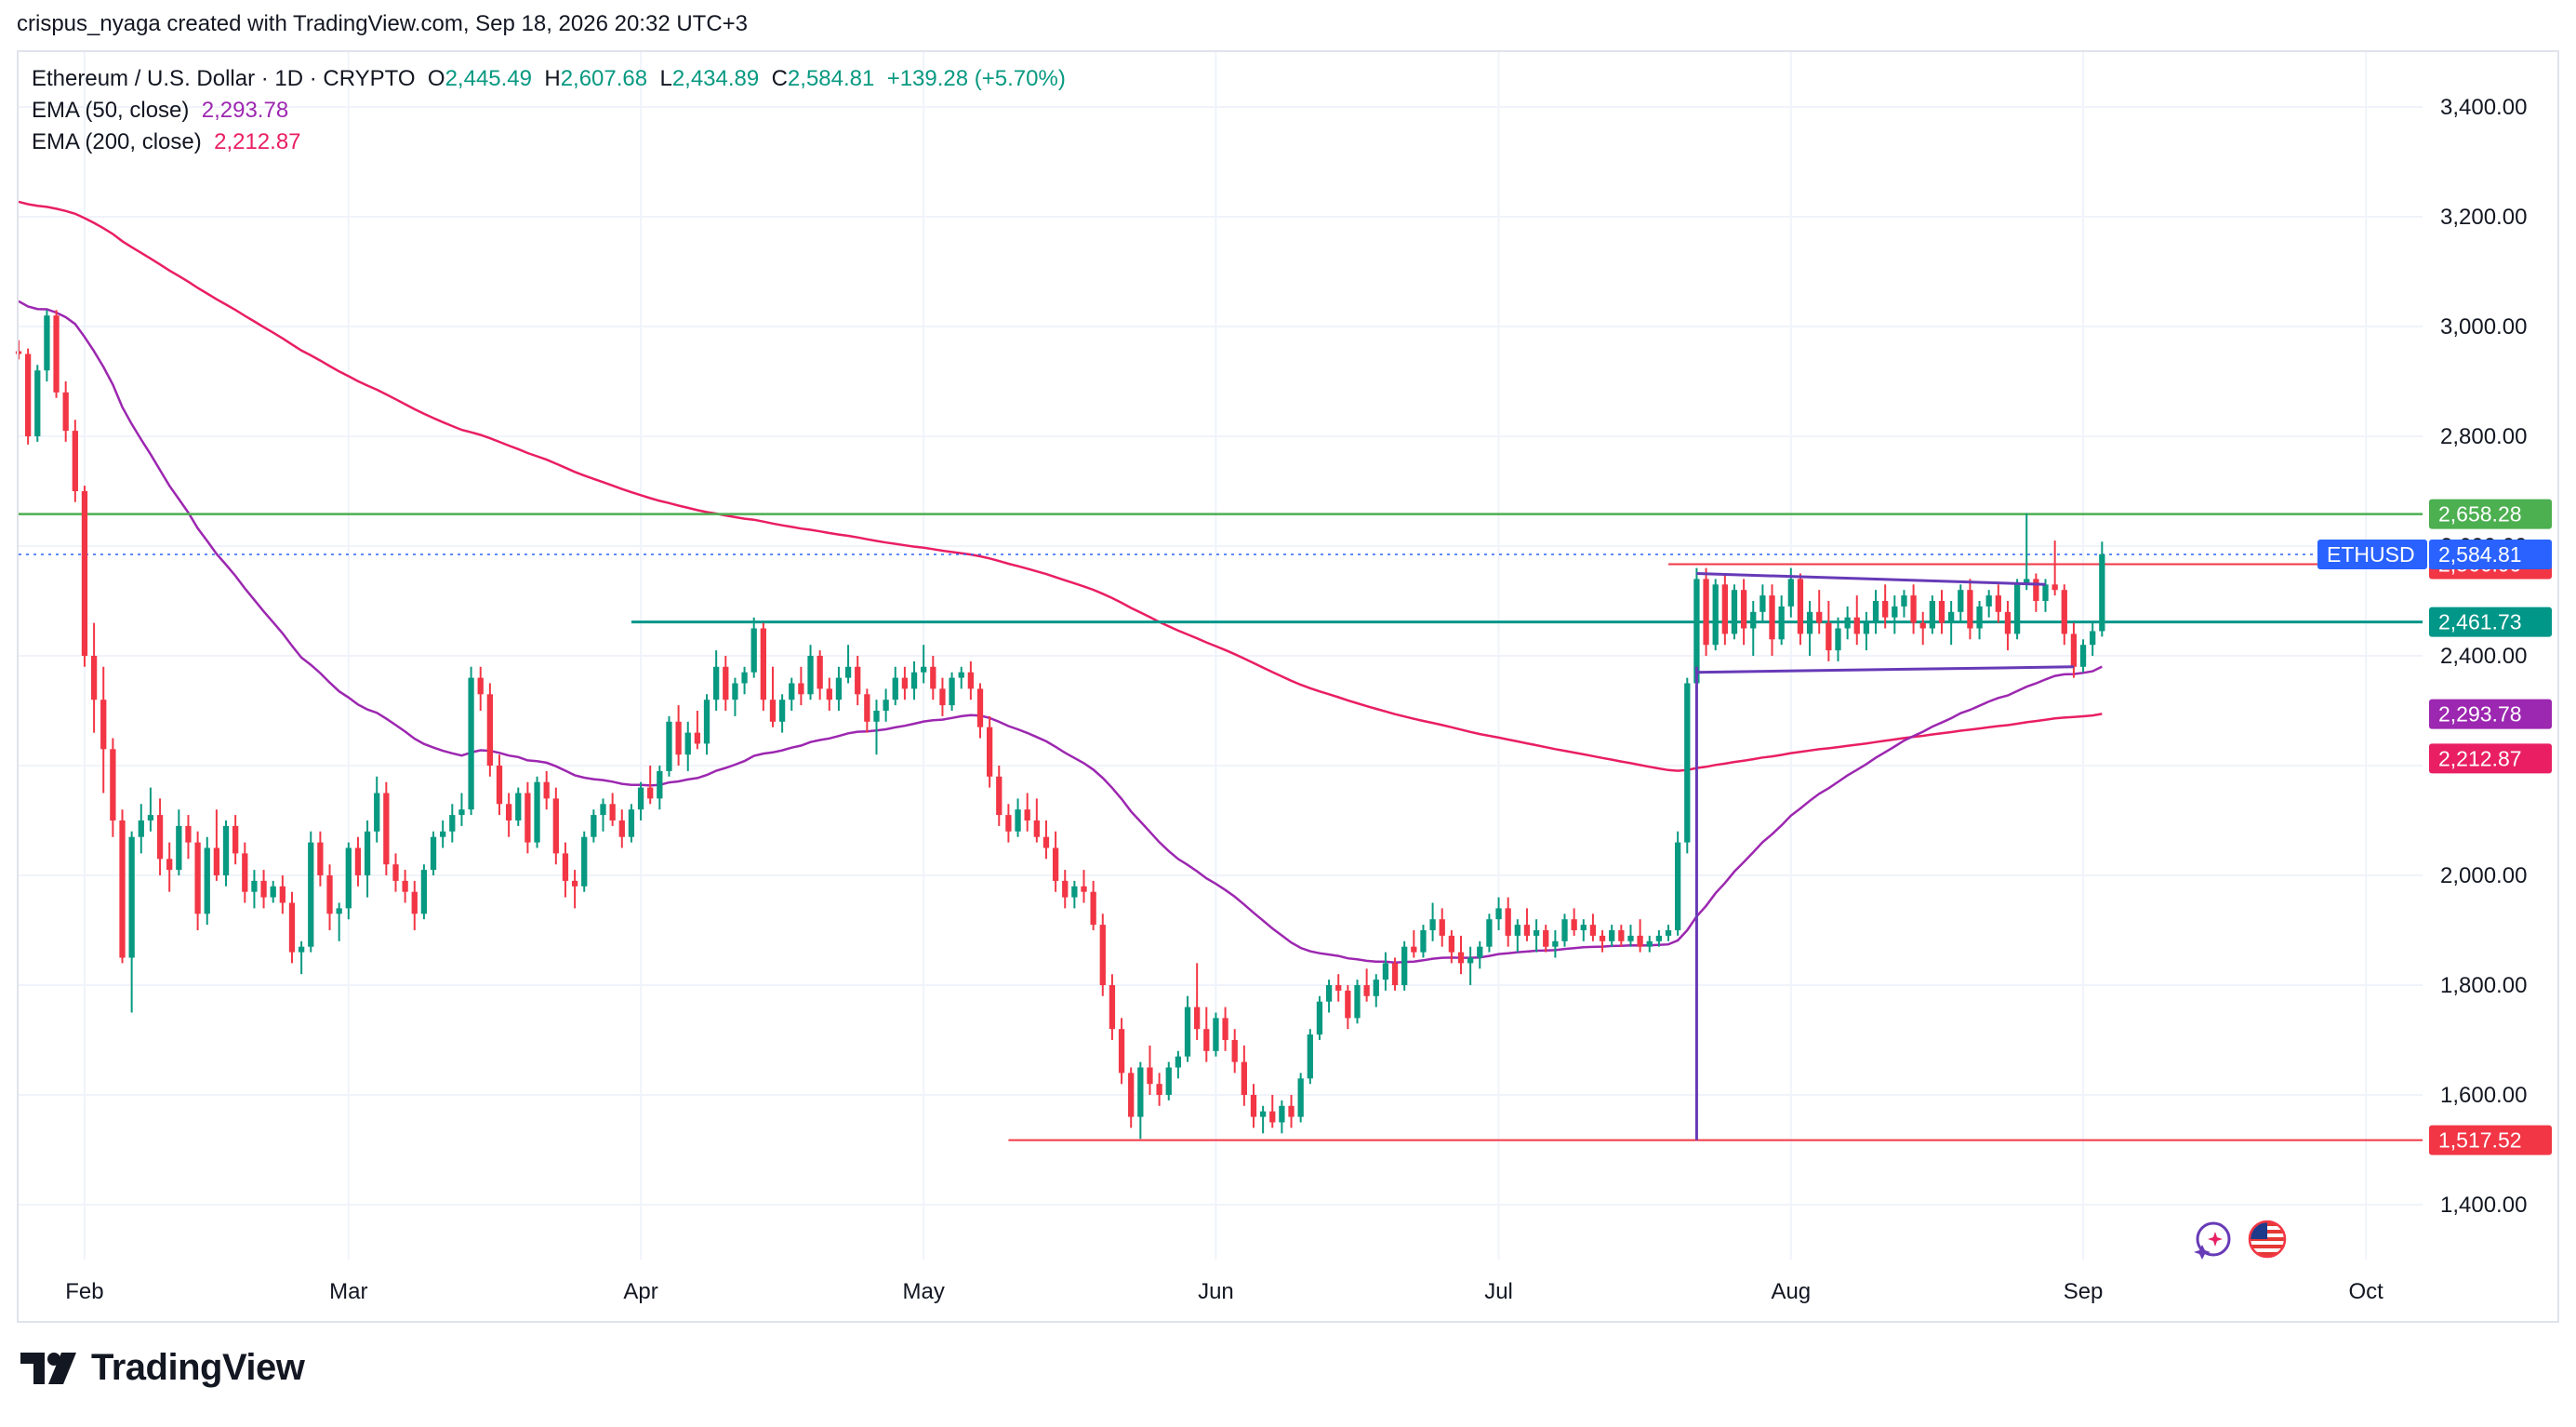 The width and height of the screenshot is (2576, 1427). I want to click on level-tag-resistance-box, so click(2490, 514).